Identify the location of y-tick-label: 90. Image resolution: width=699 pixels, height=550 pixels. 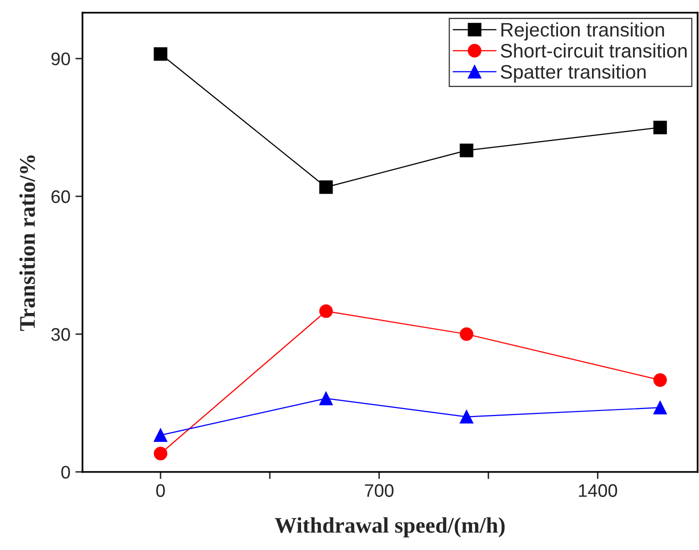
(60, 59).